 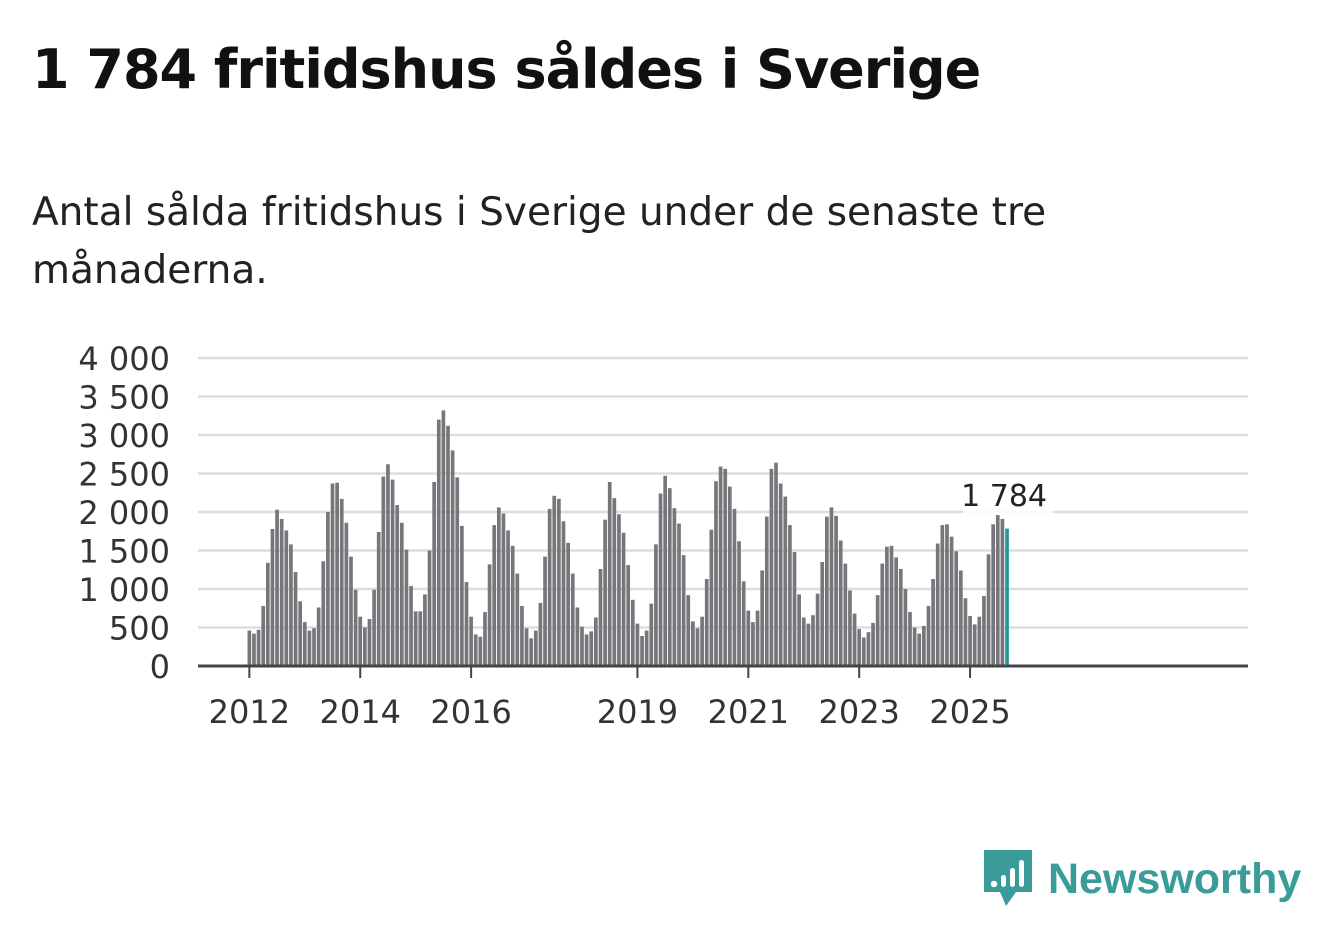 What do you see at coordinates (858, 712) in the screenshot?
I see `x-tick-label: 2023` at bounding box center [858, 712].